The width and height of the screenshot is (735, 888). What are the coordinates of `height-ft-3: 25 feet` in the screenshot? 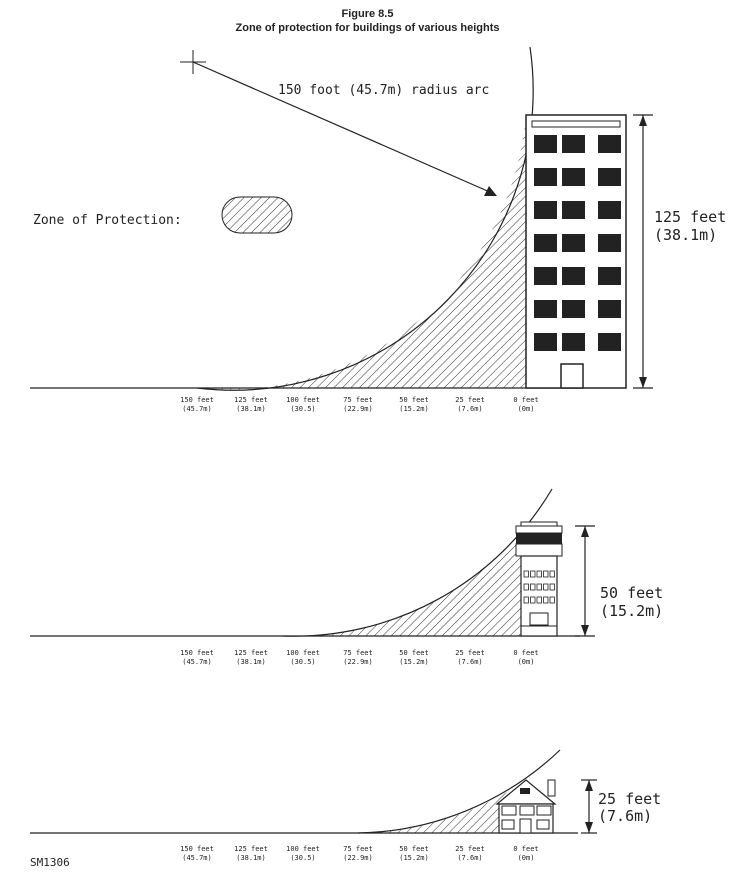 It's located at (629, 799).